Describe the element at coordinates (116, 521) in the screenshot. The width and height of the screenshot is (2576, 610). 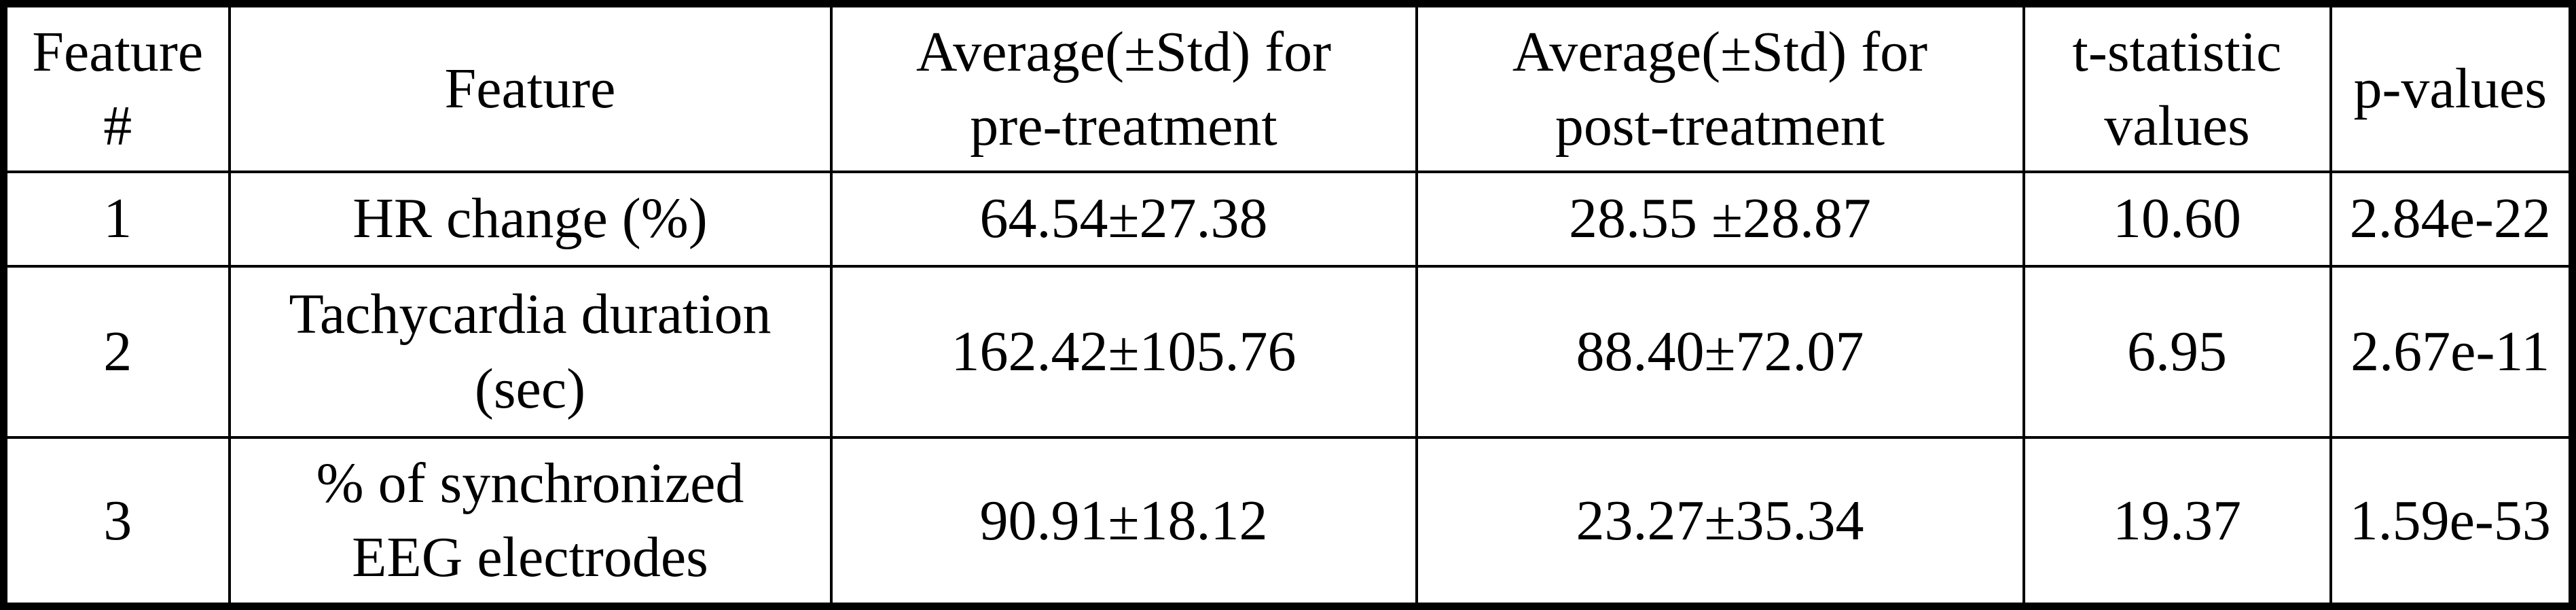
I see `cell-feature-number: 3` at that location.